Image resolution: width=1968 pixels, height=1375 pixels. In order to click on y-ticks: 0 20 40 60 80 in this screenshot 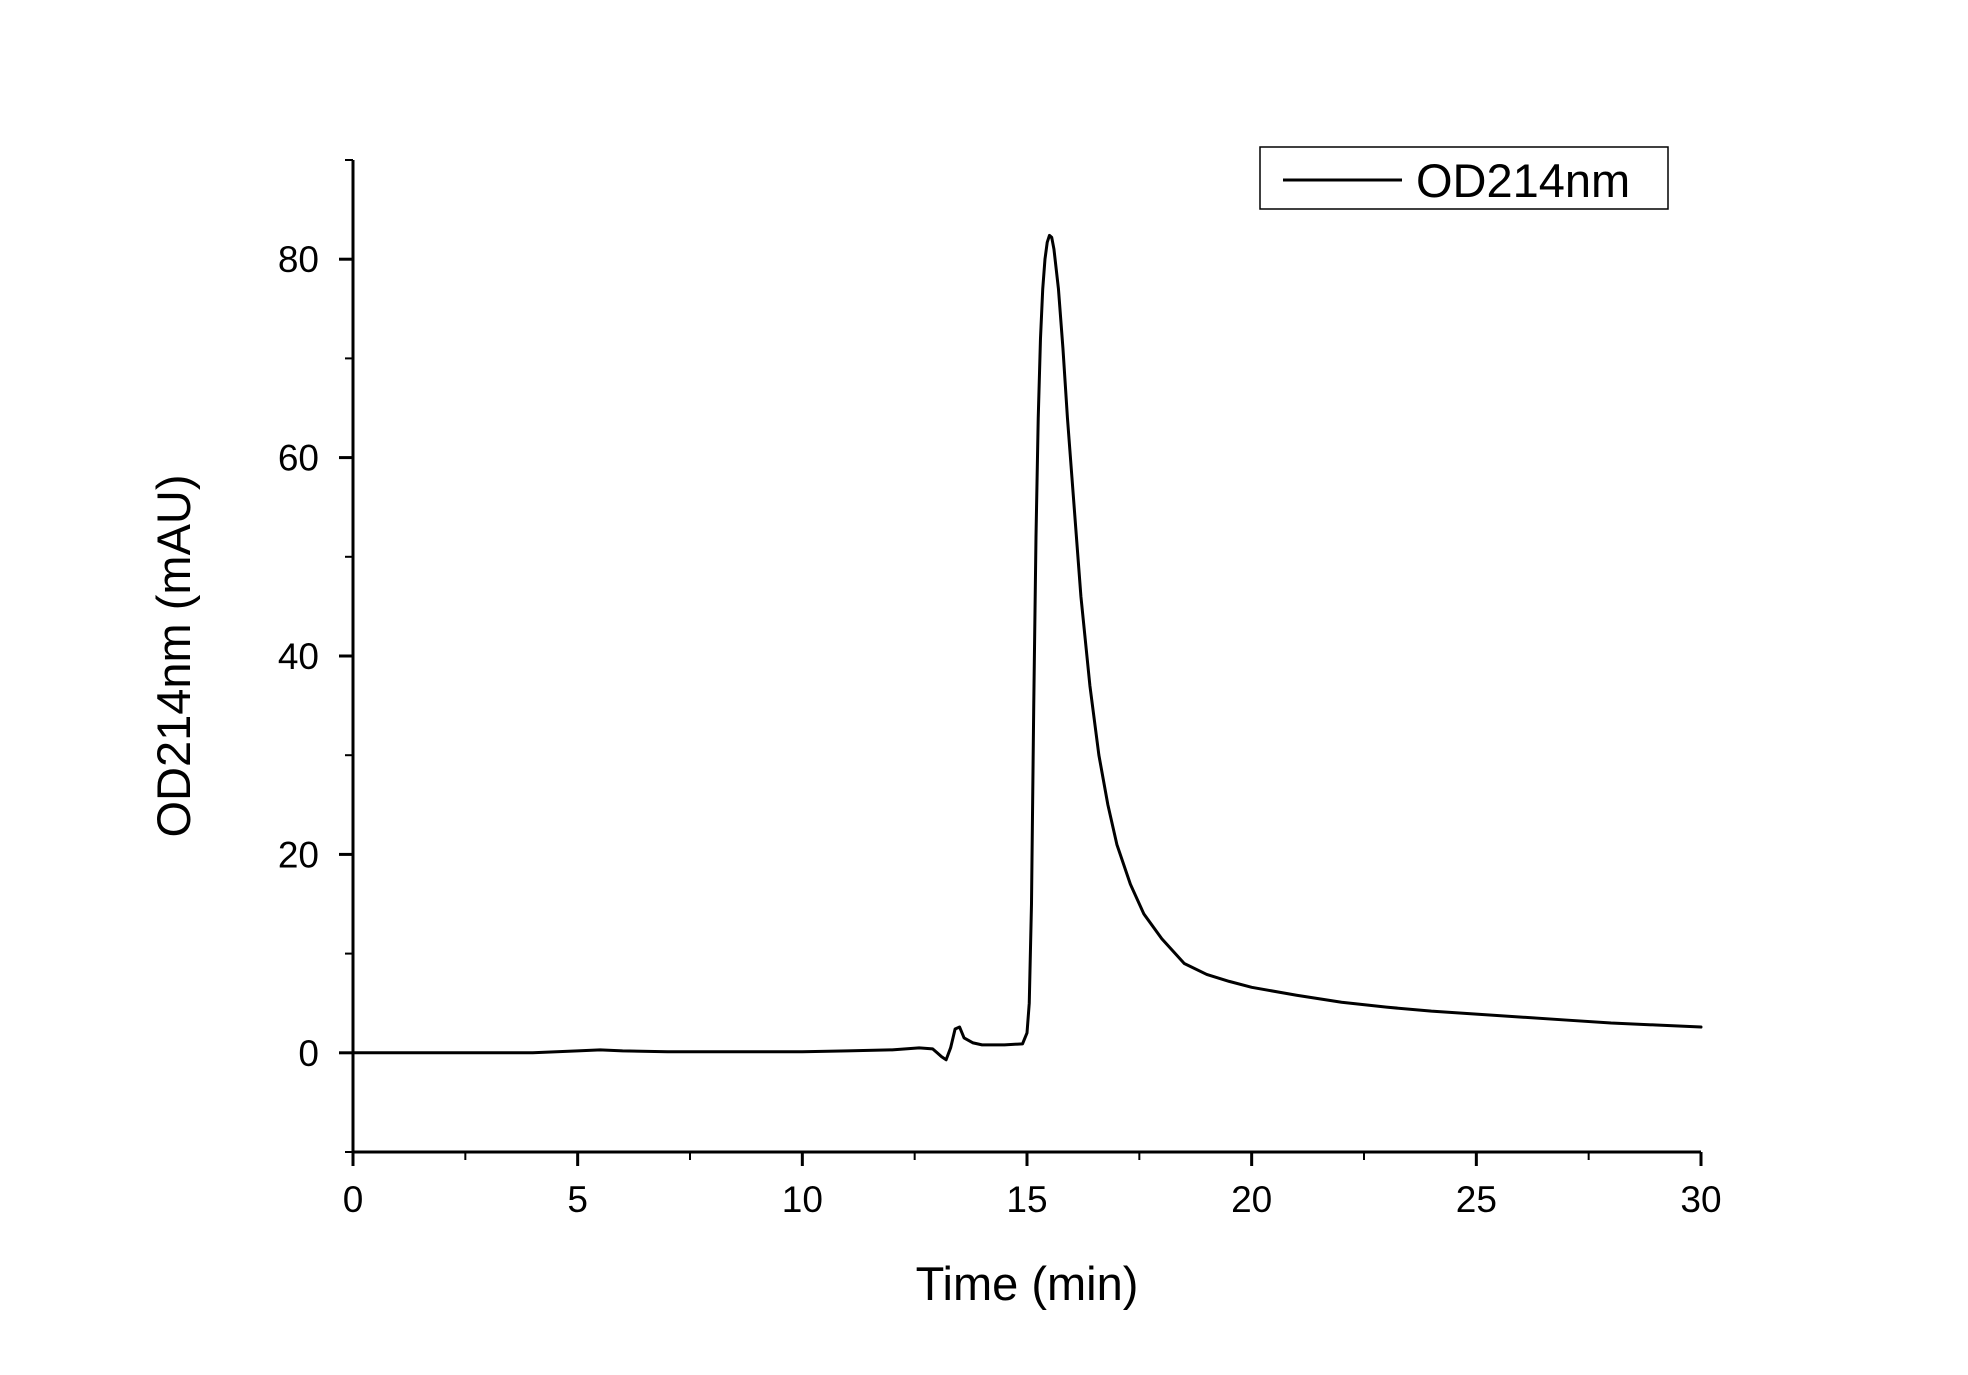, I will do `click(315, 656)`.